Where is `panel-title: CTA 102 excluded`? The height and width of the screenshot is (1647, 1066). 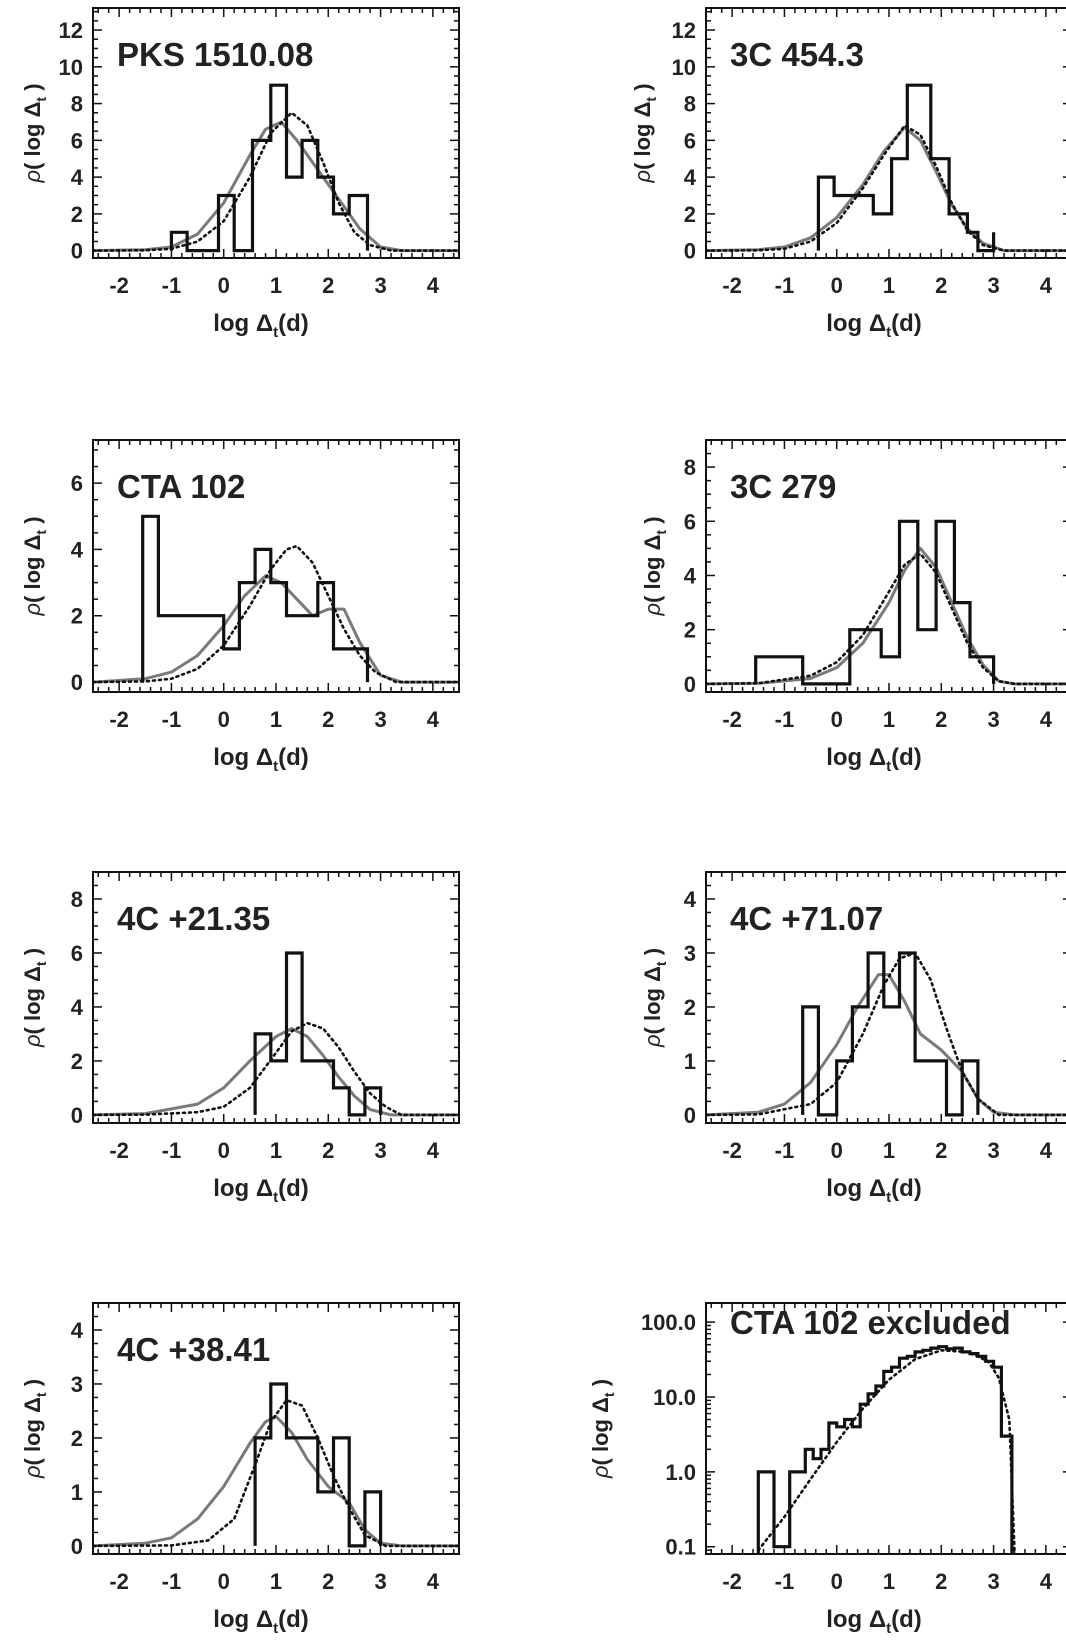 panel-title: CTA 102 excluded is located at coordinates (870, 1322).